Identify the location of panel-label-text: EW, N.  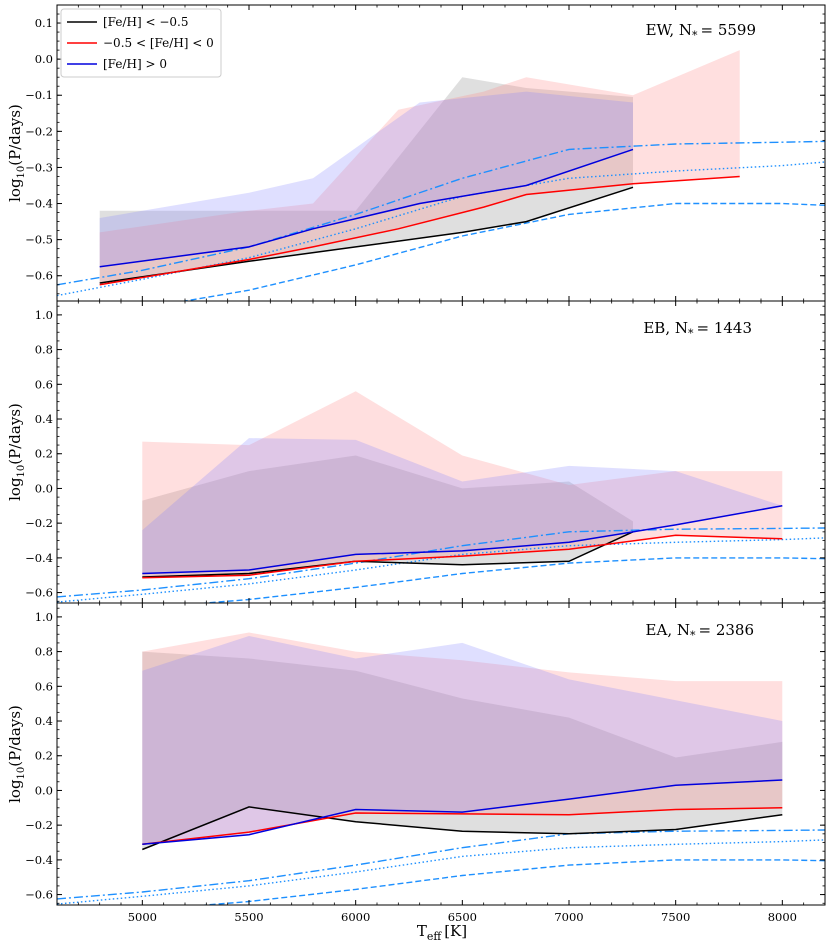
(669, 30).